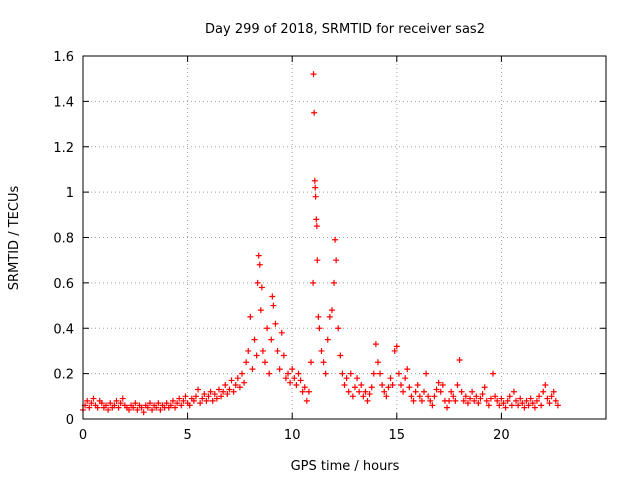  Describe the element at coordinates (14, 238) in the screenshot. I see `y-axis-label: SRMTID / TECUs` at that location.